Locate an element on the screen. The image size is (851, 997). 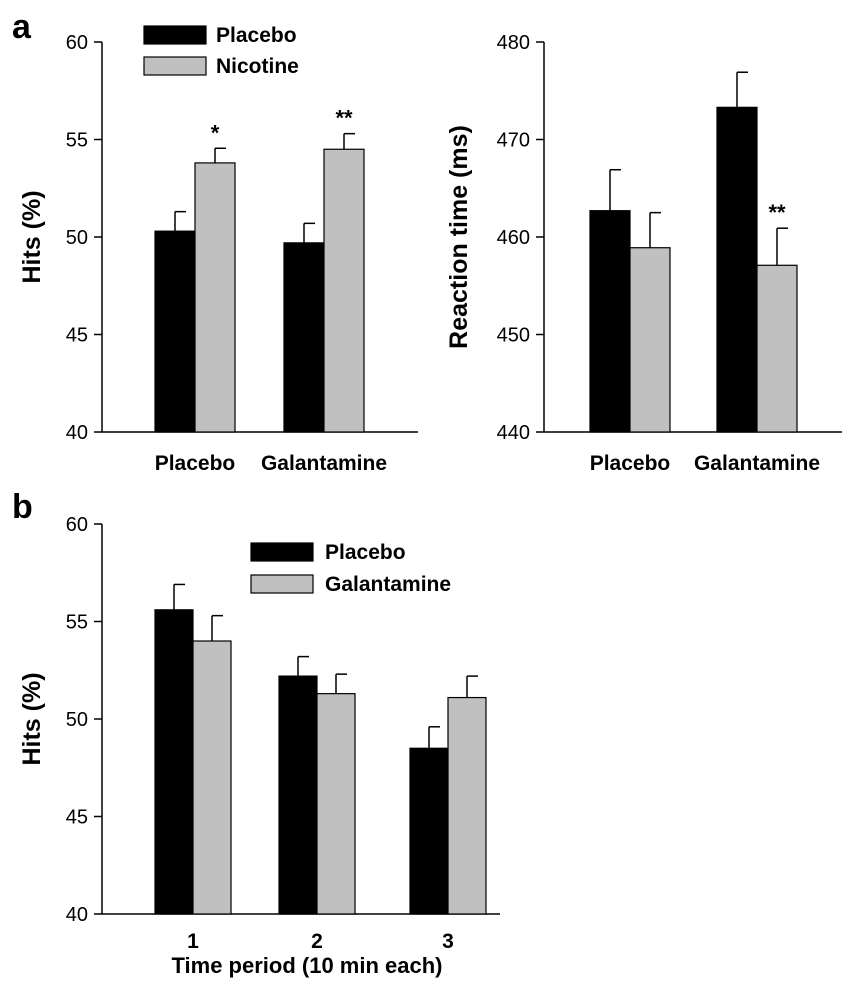
y-axis-title: Reaction time (ms) is located at coordinates (459, 237).